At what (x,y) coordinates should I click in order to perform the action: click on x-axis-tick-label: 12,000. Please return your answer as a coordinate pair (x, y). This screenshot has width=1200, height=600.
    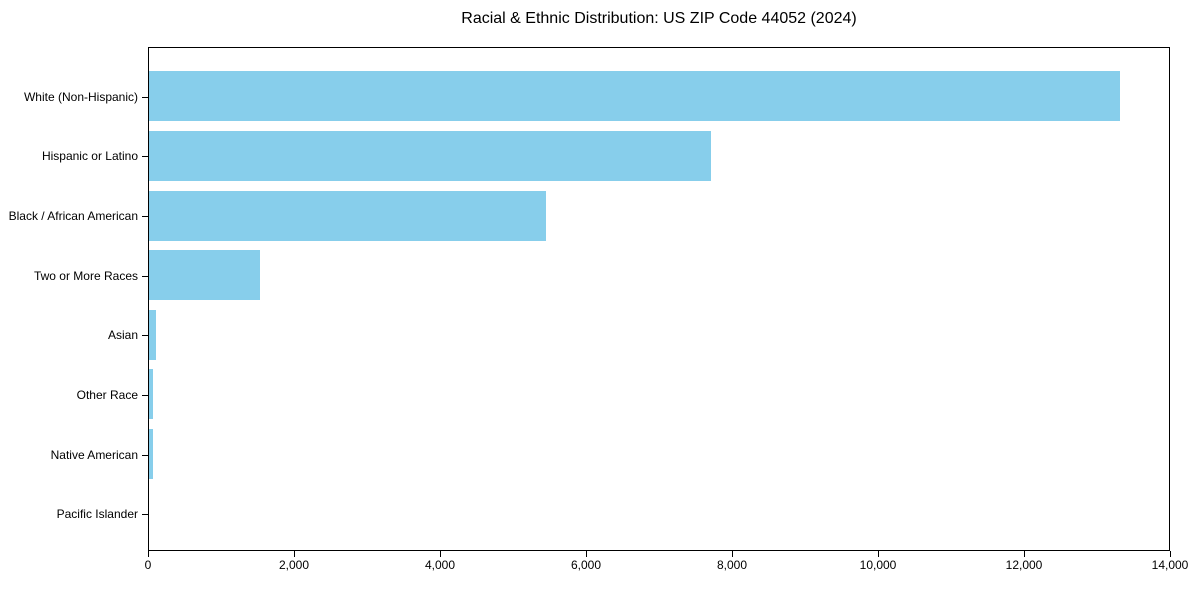
    Looking at the image, I should click on (1024, 565).